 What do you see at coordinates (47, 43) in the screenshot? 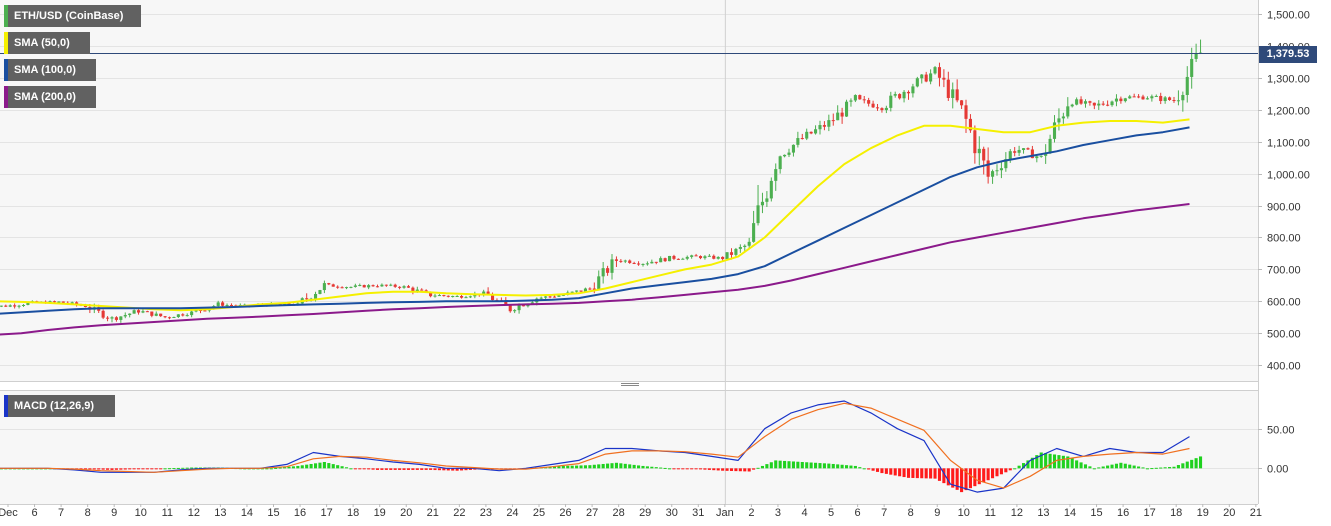
I see `legend-sma50: SMA (50,0)` at bounding box center [47, 43].